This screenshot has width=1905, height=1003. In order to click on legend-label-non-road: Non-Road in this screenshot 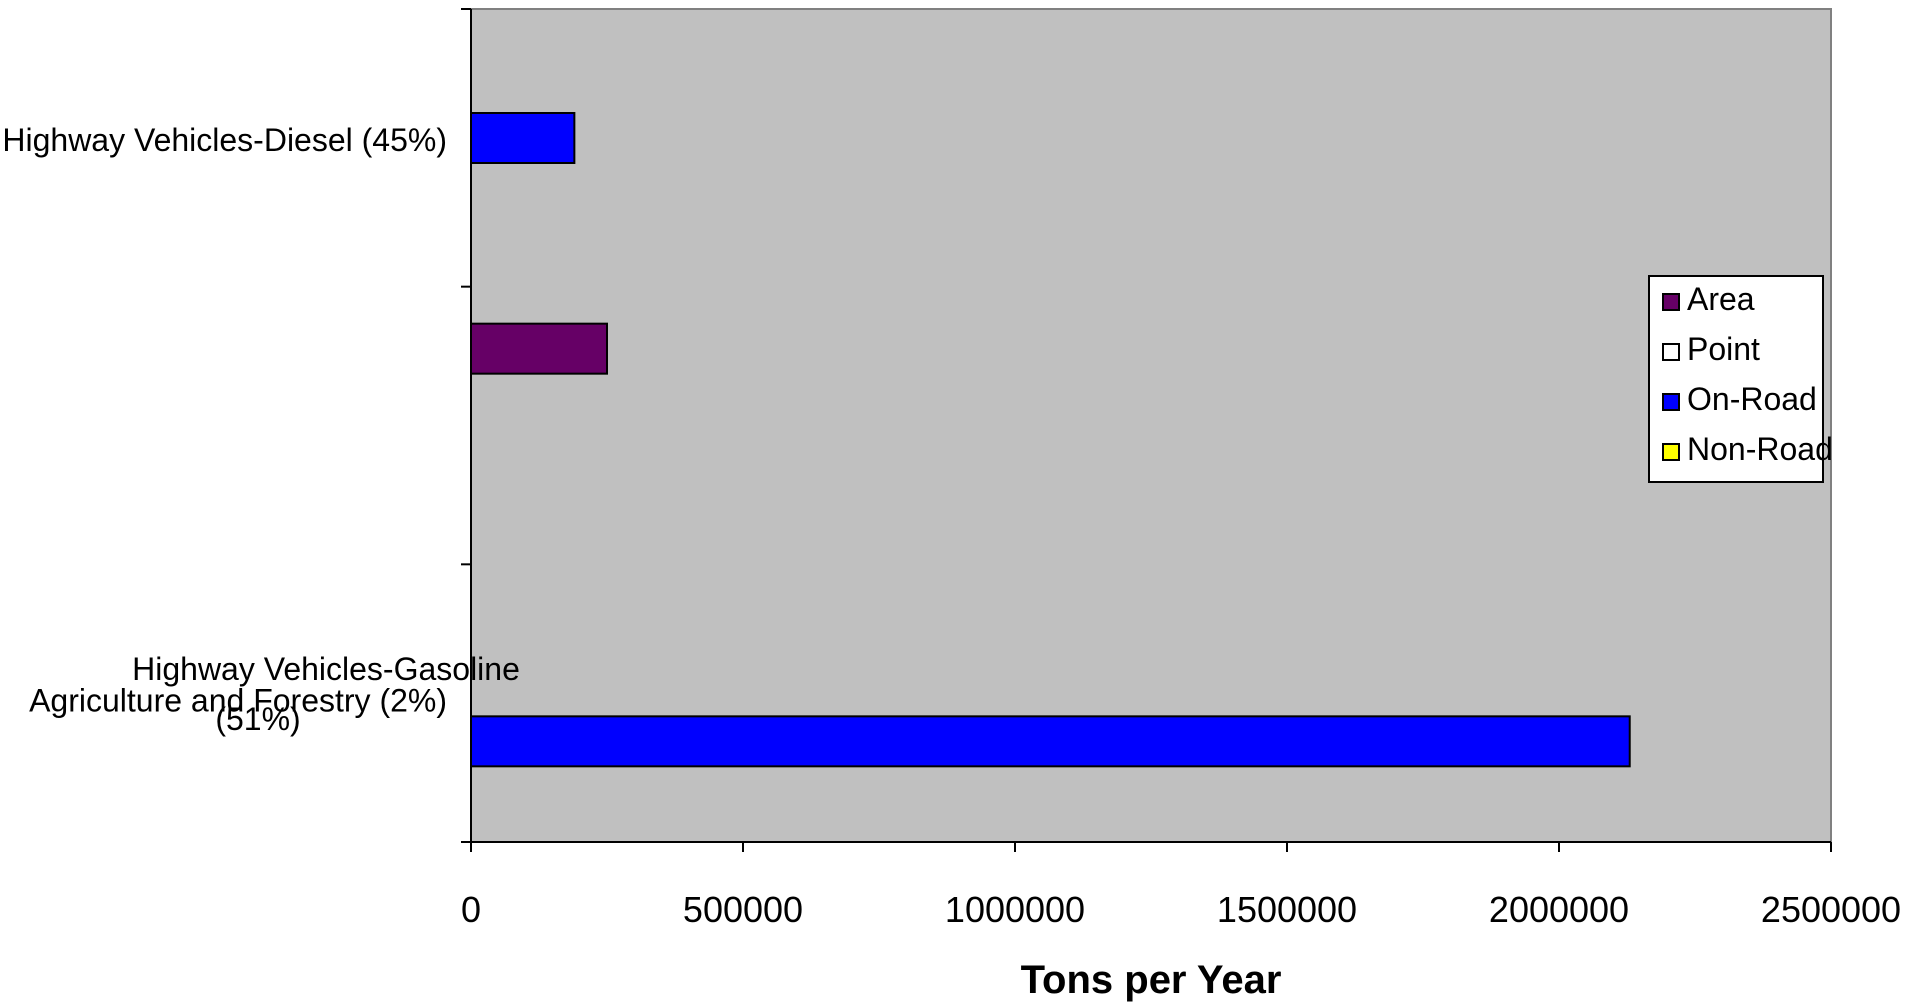, I will do `click(1760, 449)`.